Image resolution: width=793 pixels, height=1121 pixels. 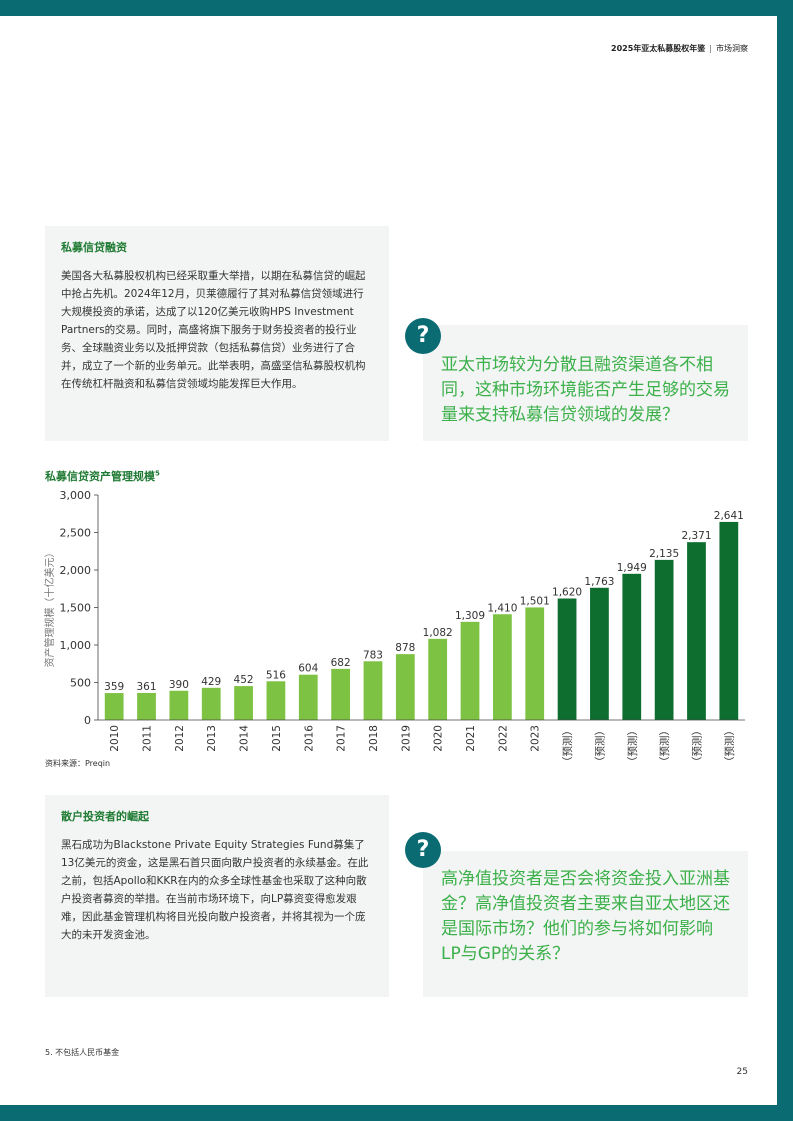 I want to click on x-tick-label: 2024（预测）, so click(x=567, y=743).